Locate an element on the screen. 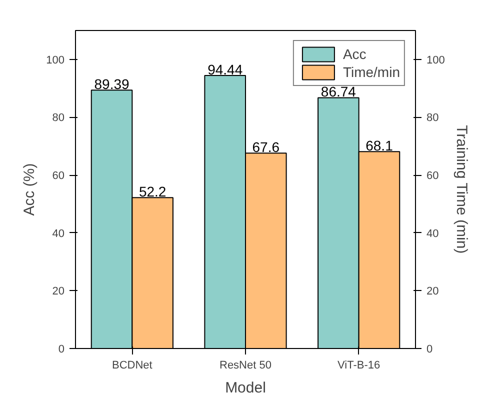 Image resolution: width=495 pixels, height=403 pixels. y2-tick-label: 80 is located at coordinates (432, 118).